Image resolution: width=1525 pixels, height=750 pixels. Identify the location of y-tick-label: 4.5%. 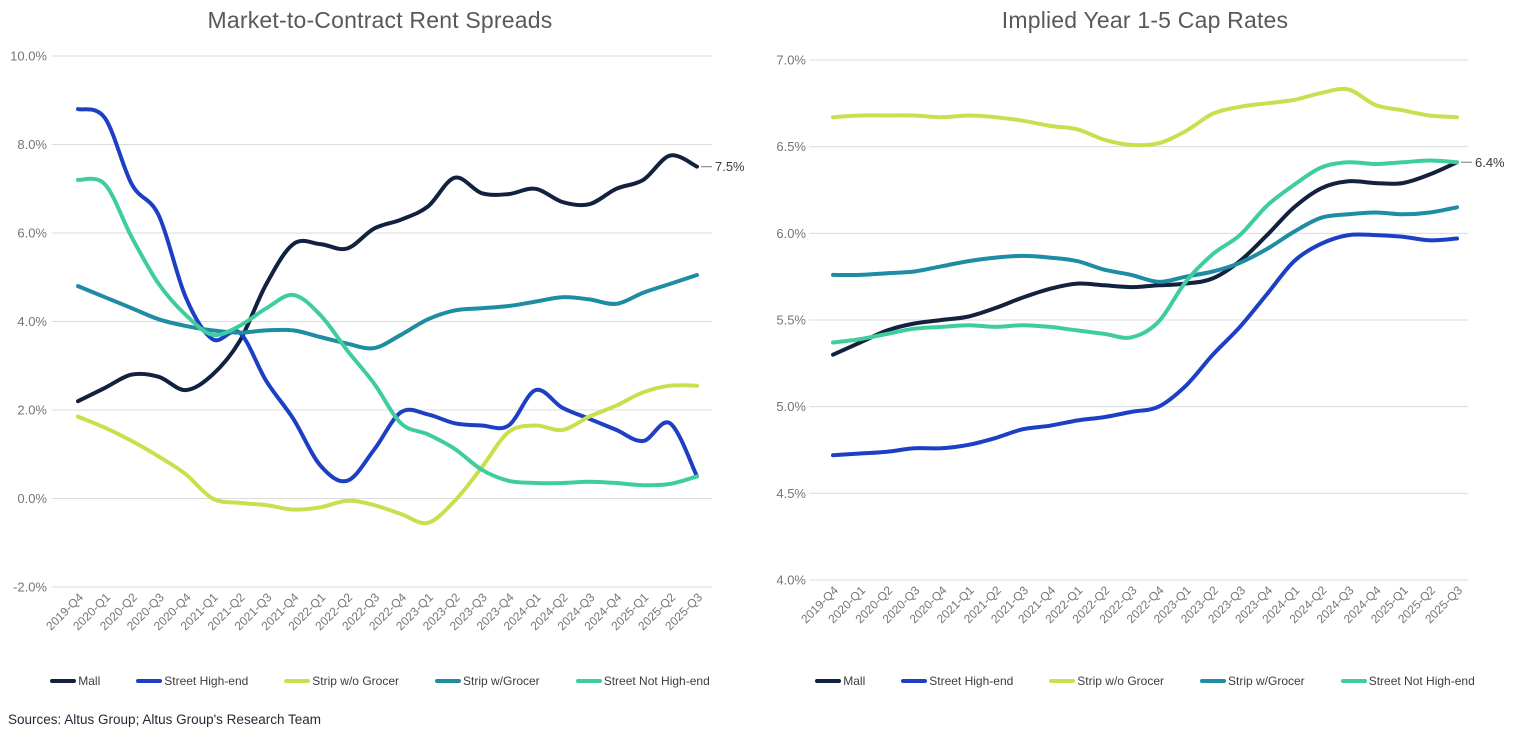
(791, 493).